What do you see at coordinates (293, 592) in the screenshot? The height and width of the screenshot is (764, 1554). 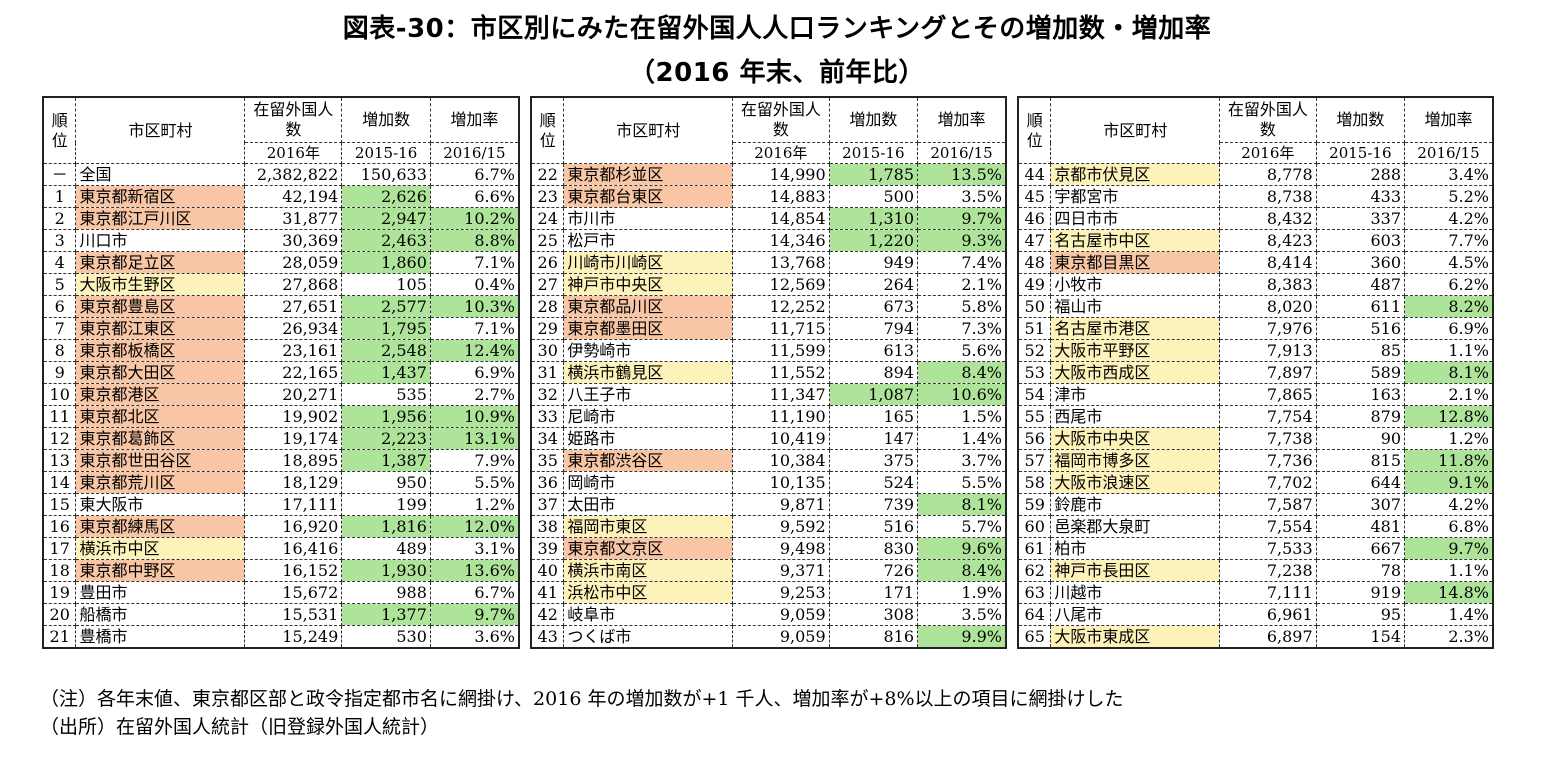 I see `population-cell: 15,672` at bounding box center [293, 592].